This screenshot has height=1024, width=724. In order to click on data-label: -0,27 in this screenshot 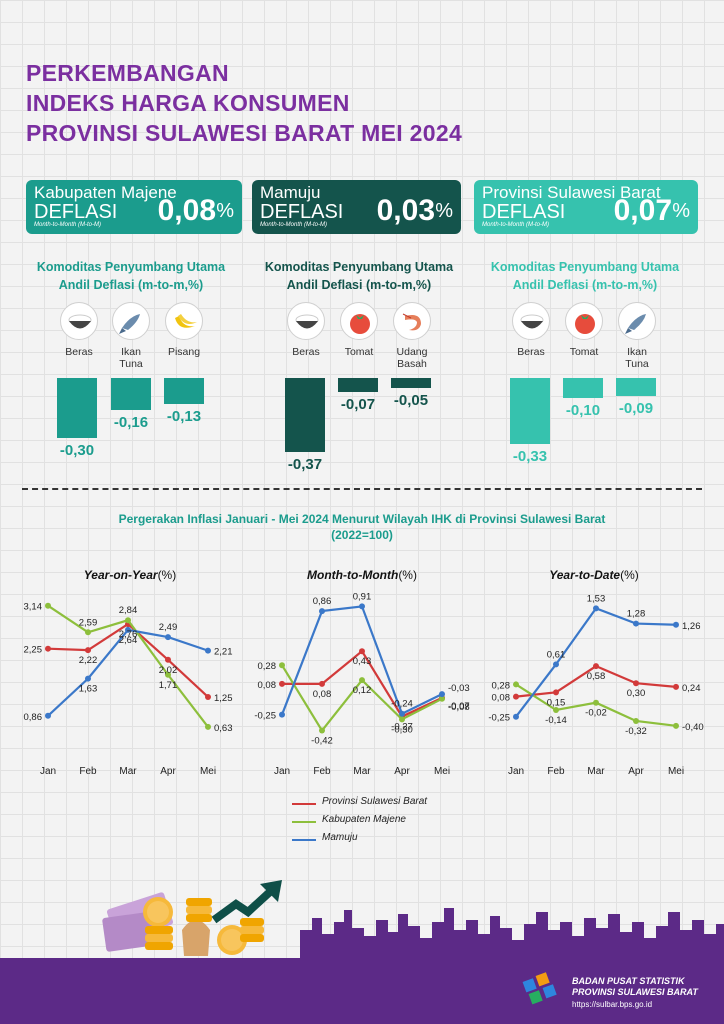, I will do `click(402, 727)`.